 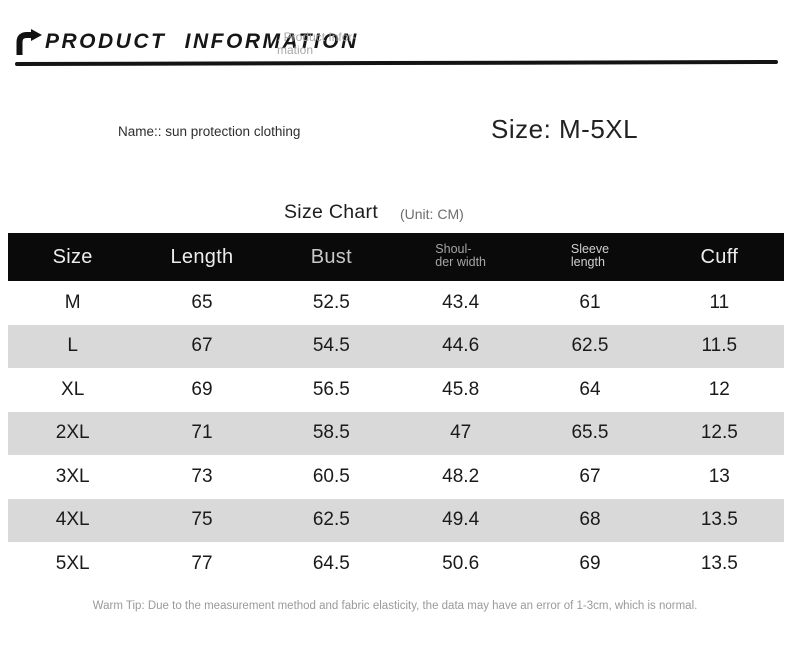 I want to click on table-row: 3XL 73 60.5 48.2 67 13, so click(x=396, y=477).